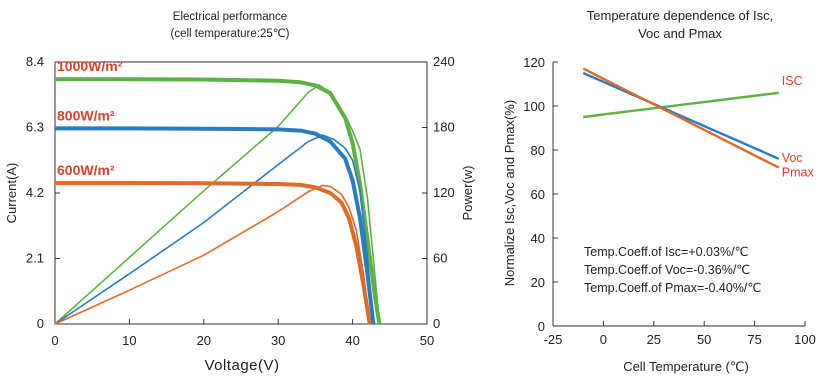 The height and width of the screenshot is (377, 822). Describe the element at coordinates (35, 61) in the screenshot. I see `y-tick-label: 8.4` at that location.